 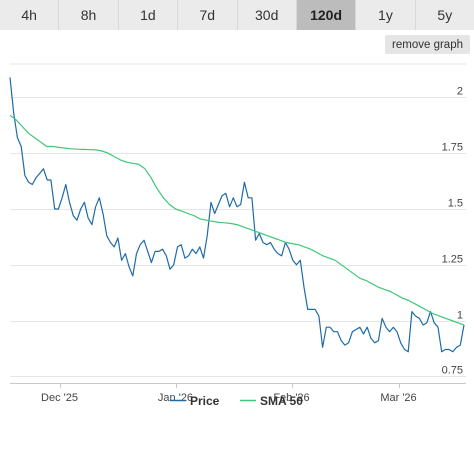 I want to click on x-axis-ticks: Dec '25 Jan '26 Feb '26 Mar '26, so click(x=229, y=393).